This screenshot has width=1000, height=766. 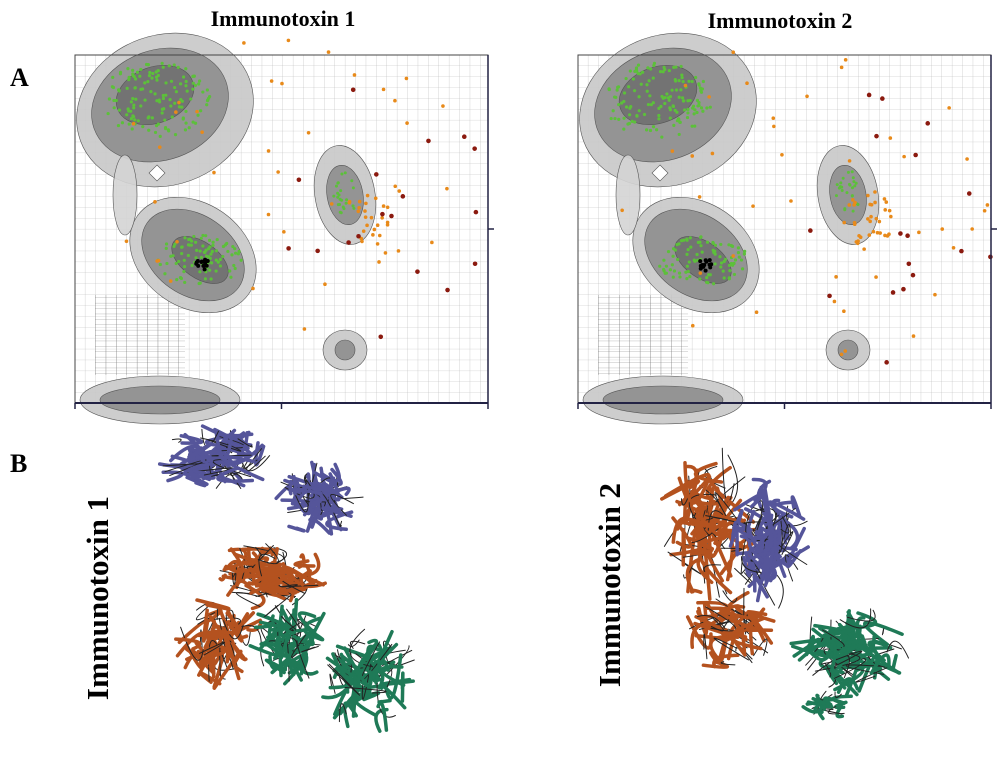 I want to click on allowed-region, so click(x=663, y=400).